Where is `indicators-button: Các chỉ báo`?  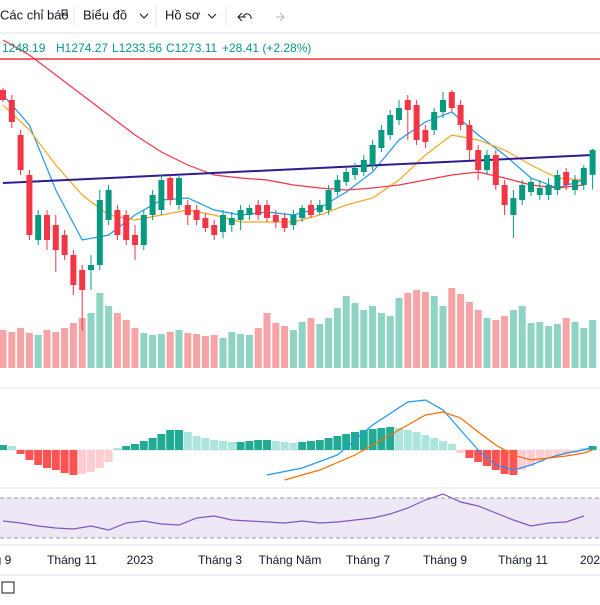
indicators-button: Các chỉ báo is located at coordinates (34, 14).